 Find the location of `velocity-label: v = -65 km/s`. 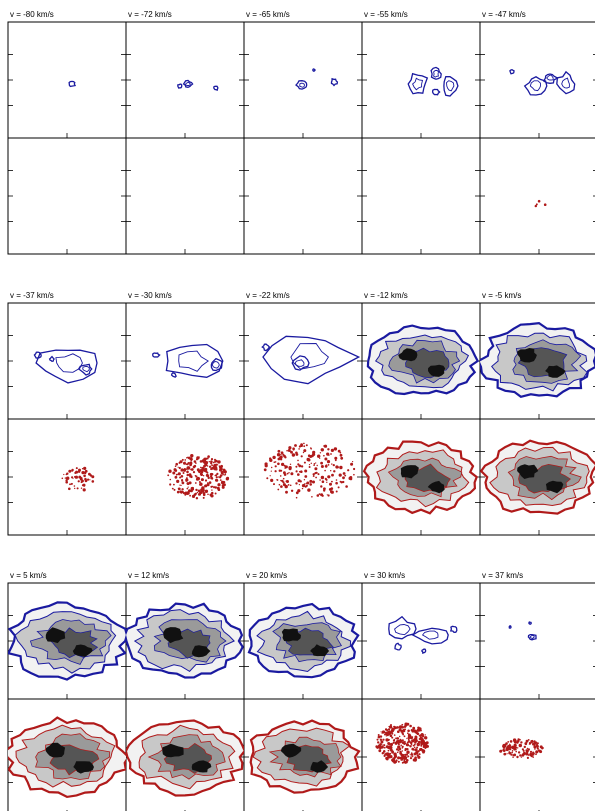

velocity-label: v = -65 km/s is located at coordinates (268, 14).